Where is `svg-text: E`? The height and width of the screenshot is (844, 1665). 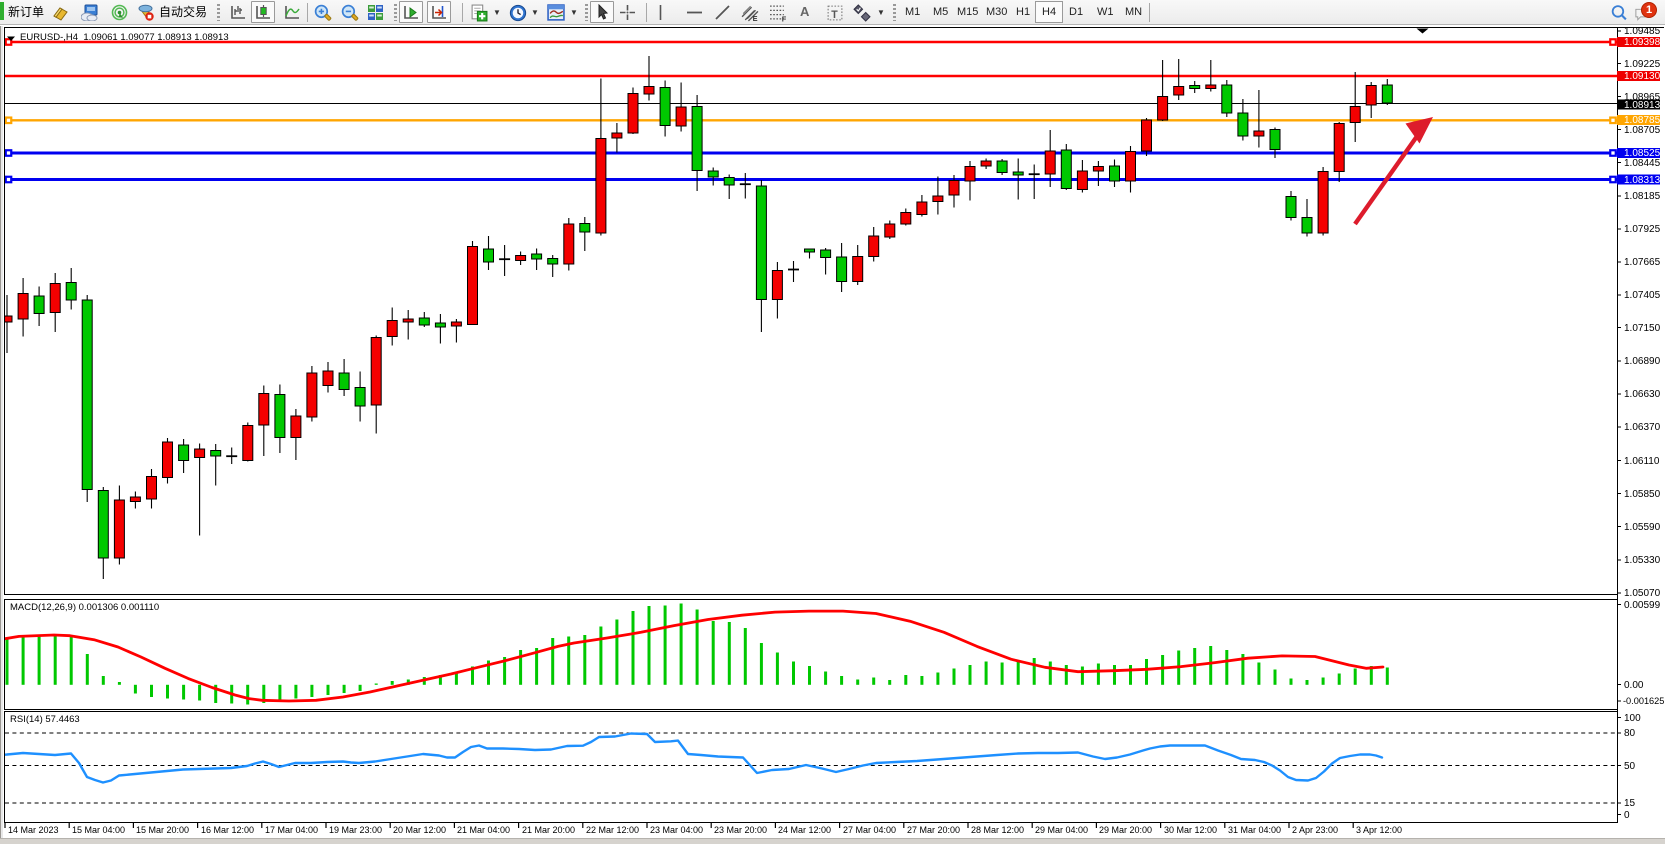 svg-text: E is located at coordinates (755, 18).